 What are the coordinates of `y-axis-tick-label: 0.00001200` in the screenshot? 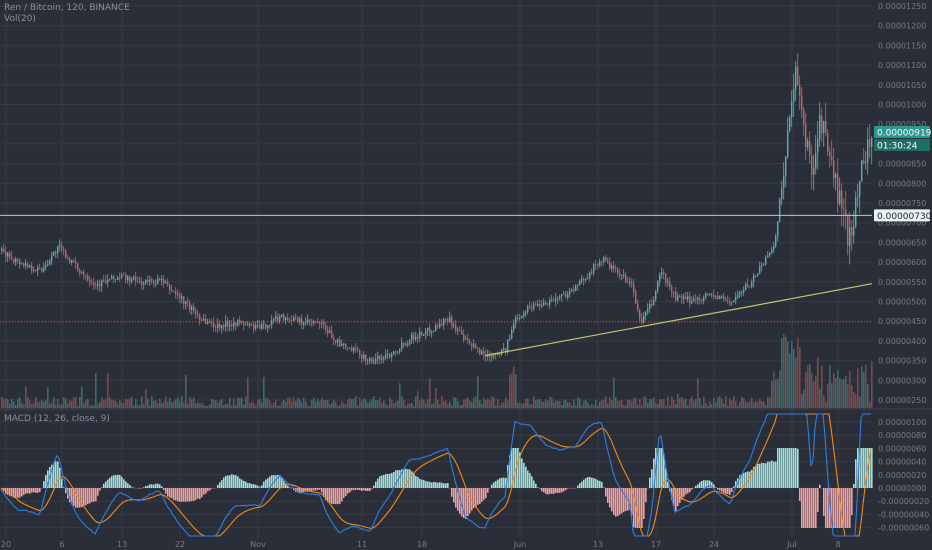 It's located at (902, 26).